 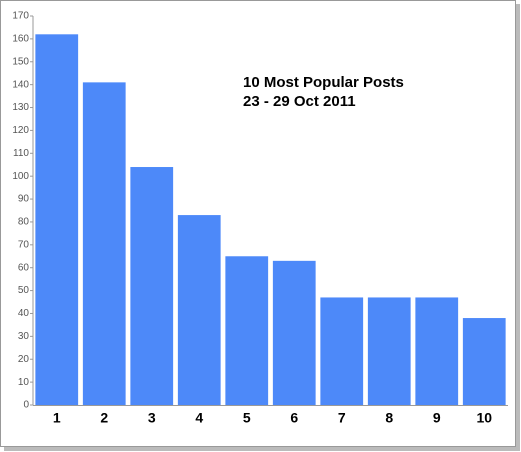 I want to click on x-tick-label: 2, so click(x=104, y=418).